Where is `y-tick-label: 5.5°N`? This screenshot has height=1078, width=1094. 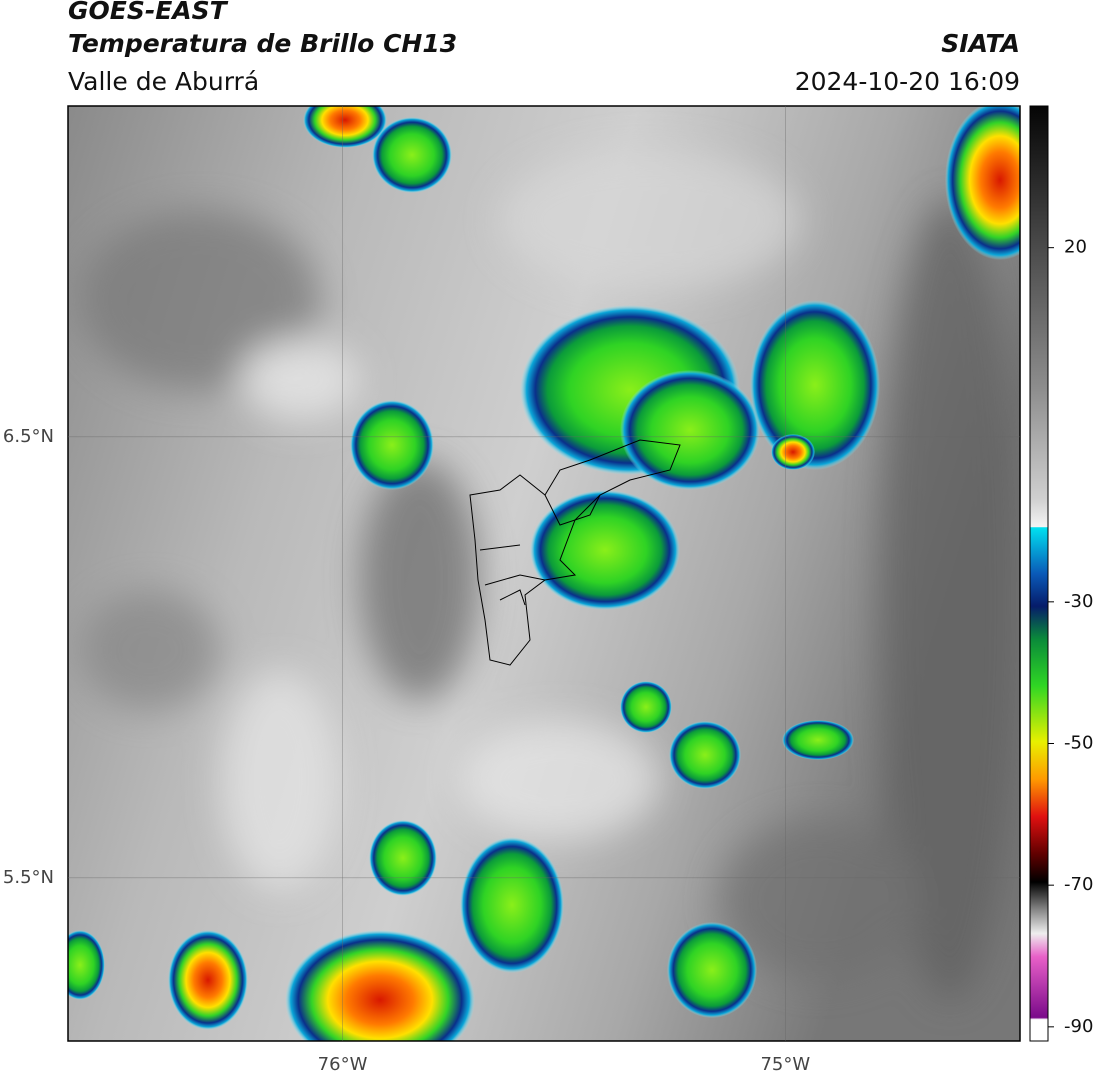 y-tick-label: 5.5°N is located at coordinates (28, 877).